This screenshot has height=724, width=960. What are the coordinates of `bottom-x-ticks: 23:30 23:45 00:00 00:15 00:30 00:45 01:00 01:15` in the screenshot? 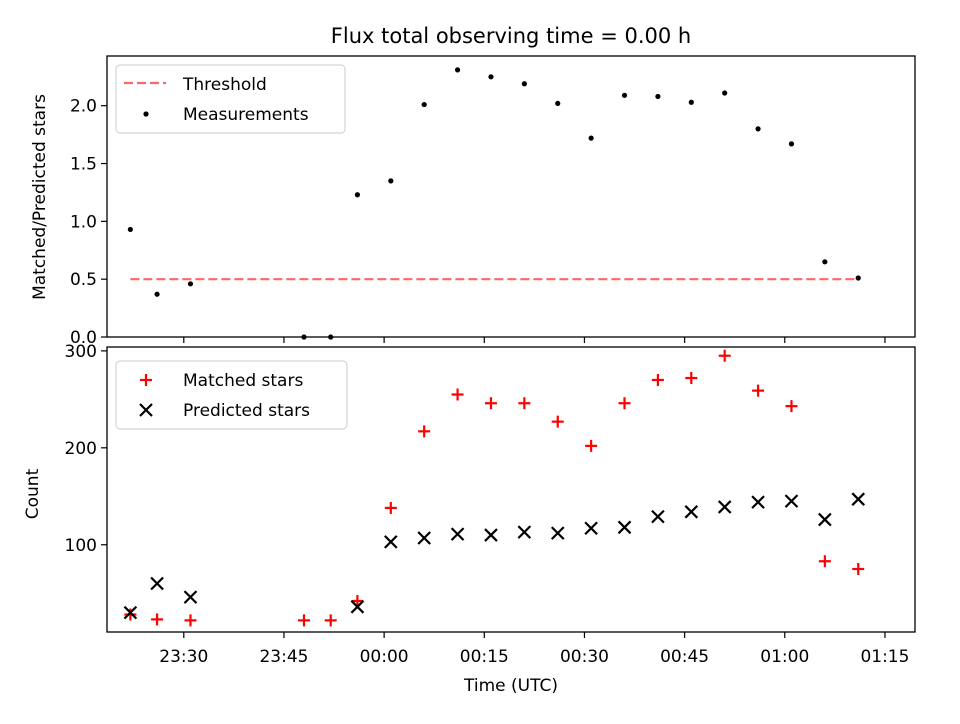 It's located at (534, 649).